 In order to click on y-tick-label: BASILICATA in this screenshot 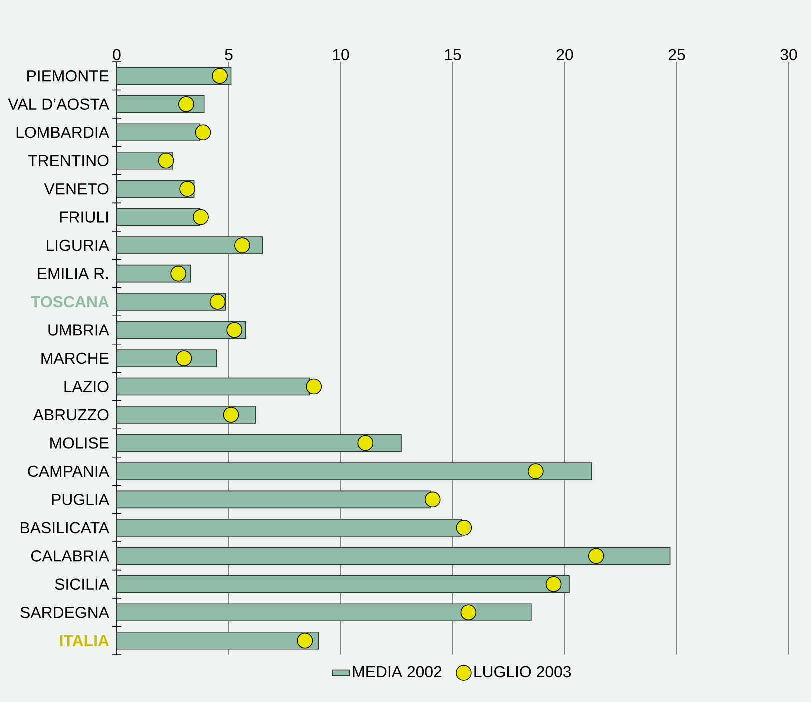, I will do `click(65, 528)`.